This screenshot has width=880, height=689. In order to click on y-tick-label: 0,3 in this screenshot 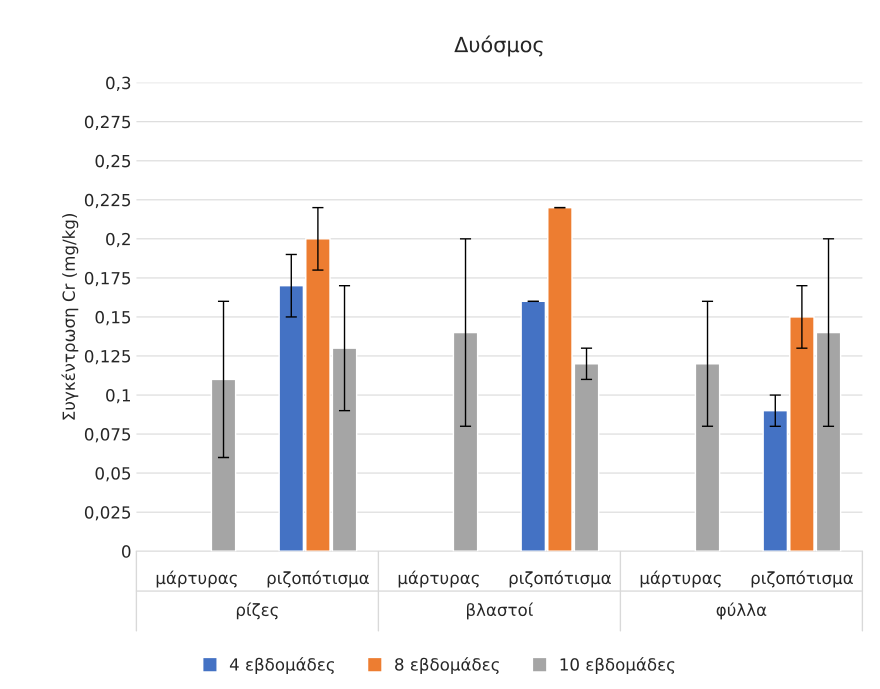, I will do `click(118, 83)`.